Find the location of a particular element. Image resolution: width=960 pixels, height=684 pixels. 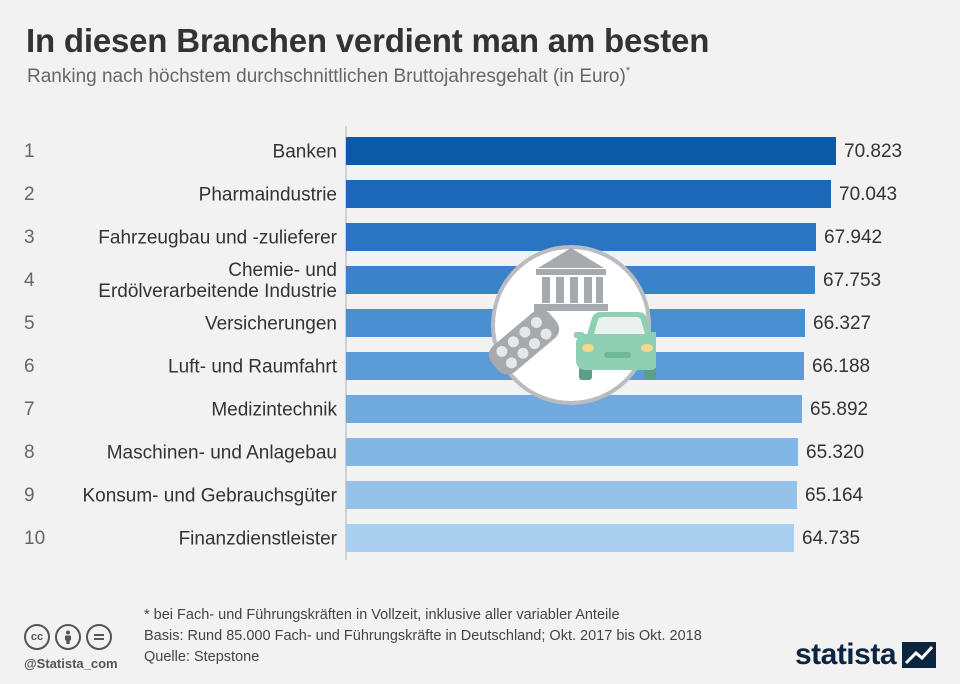

rank-number: 7 is located at coordinates (29, 409).